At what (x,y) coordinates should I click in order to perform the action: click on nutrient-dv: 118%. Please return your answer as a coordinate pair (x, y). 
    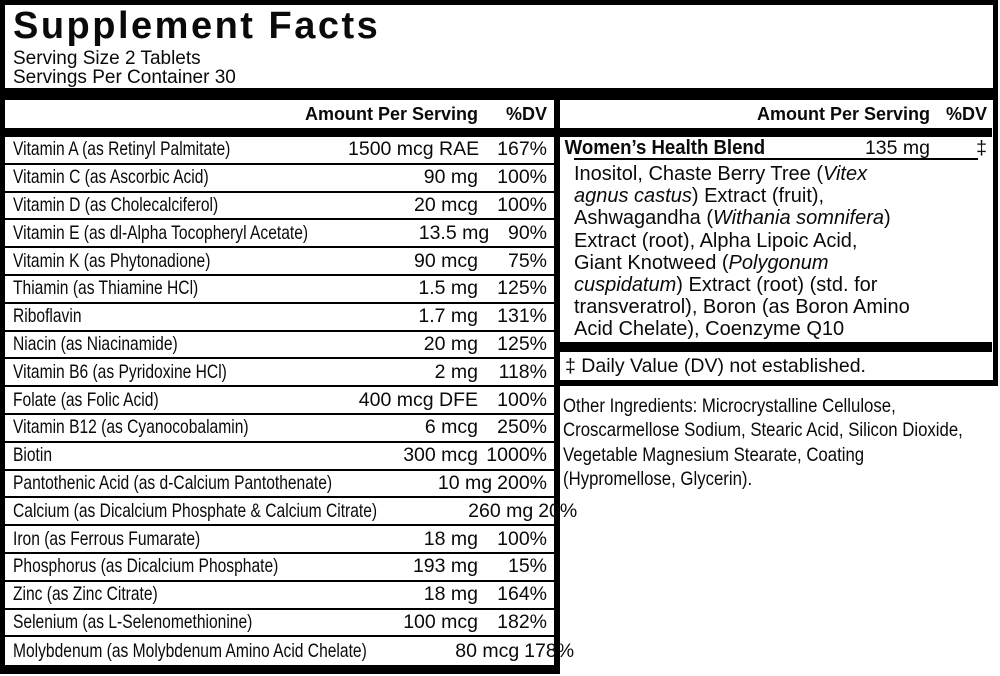
    Looking at the image, I should click on (522, 371).